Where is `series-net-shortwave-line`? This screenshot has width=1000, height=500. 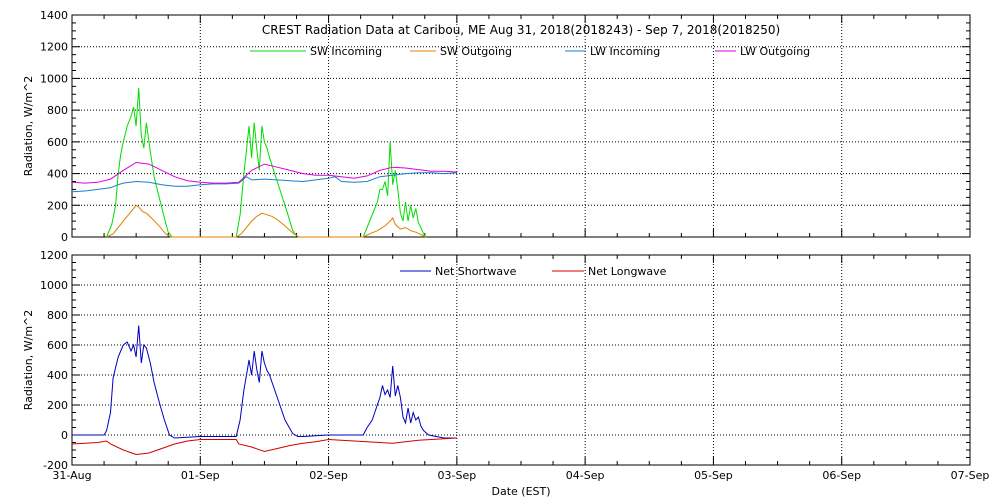 series-net-shortwave-line is located at coordinates (264, 382).